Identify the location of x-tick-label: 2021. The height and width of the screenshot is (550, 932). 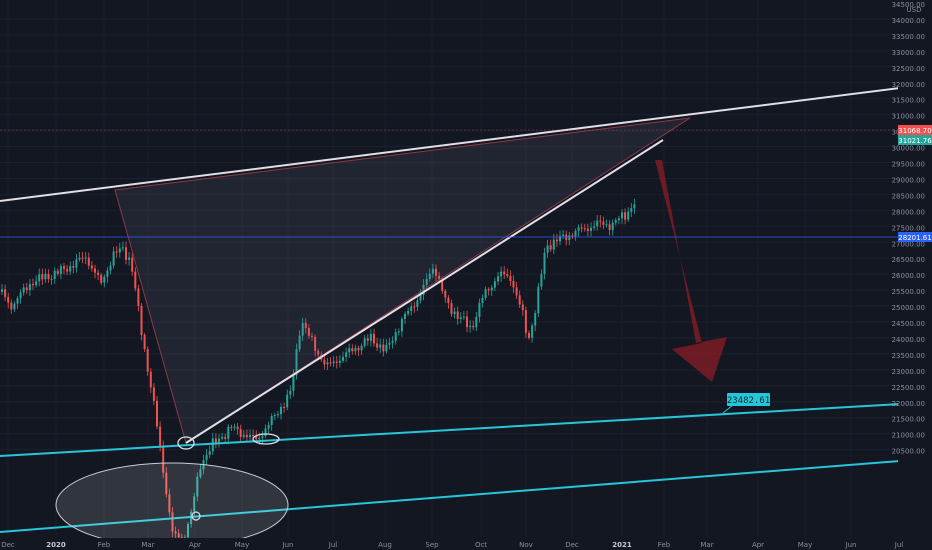
(622, 545).